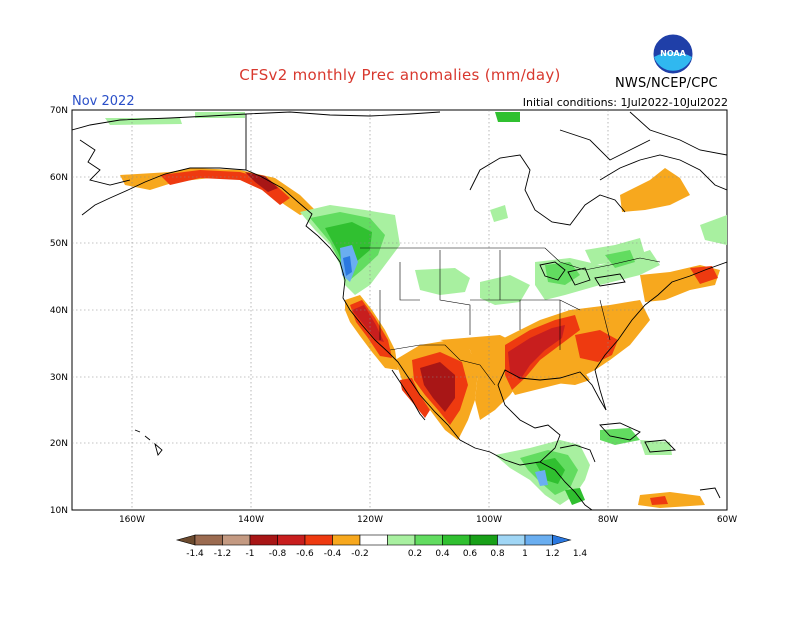  What do you see at coordinates (59, 178) in the screenshot?
I see `lat-label: 60N` at bounding box center [59, 178].